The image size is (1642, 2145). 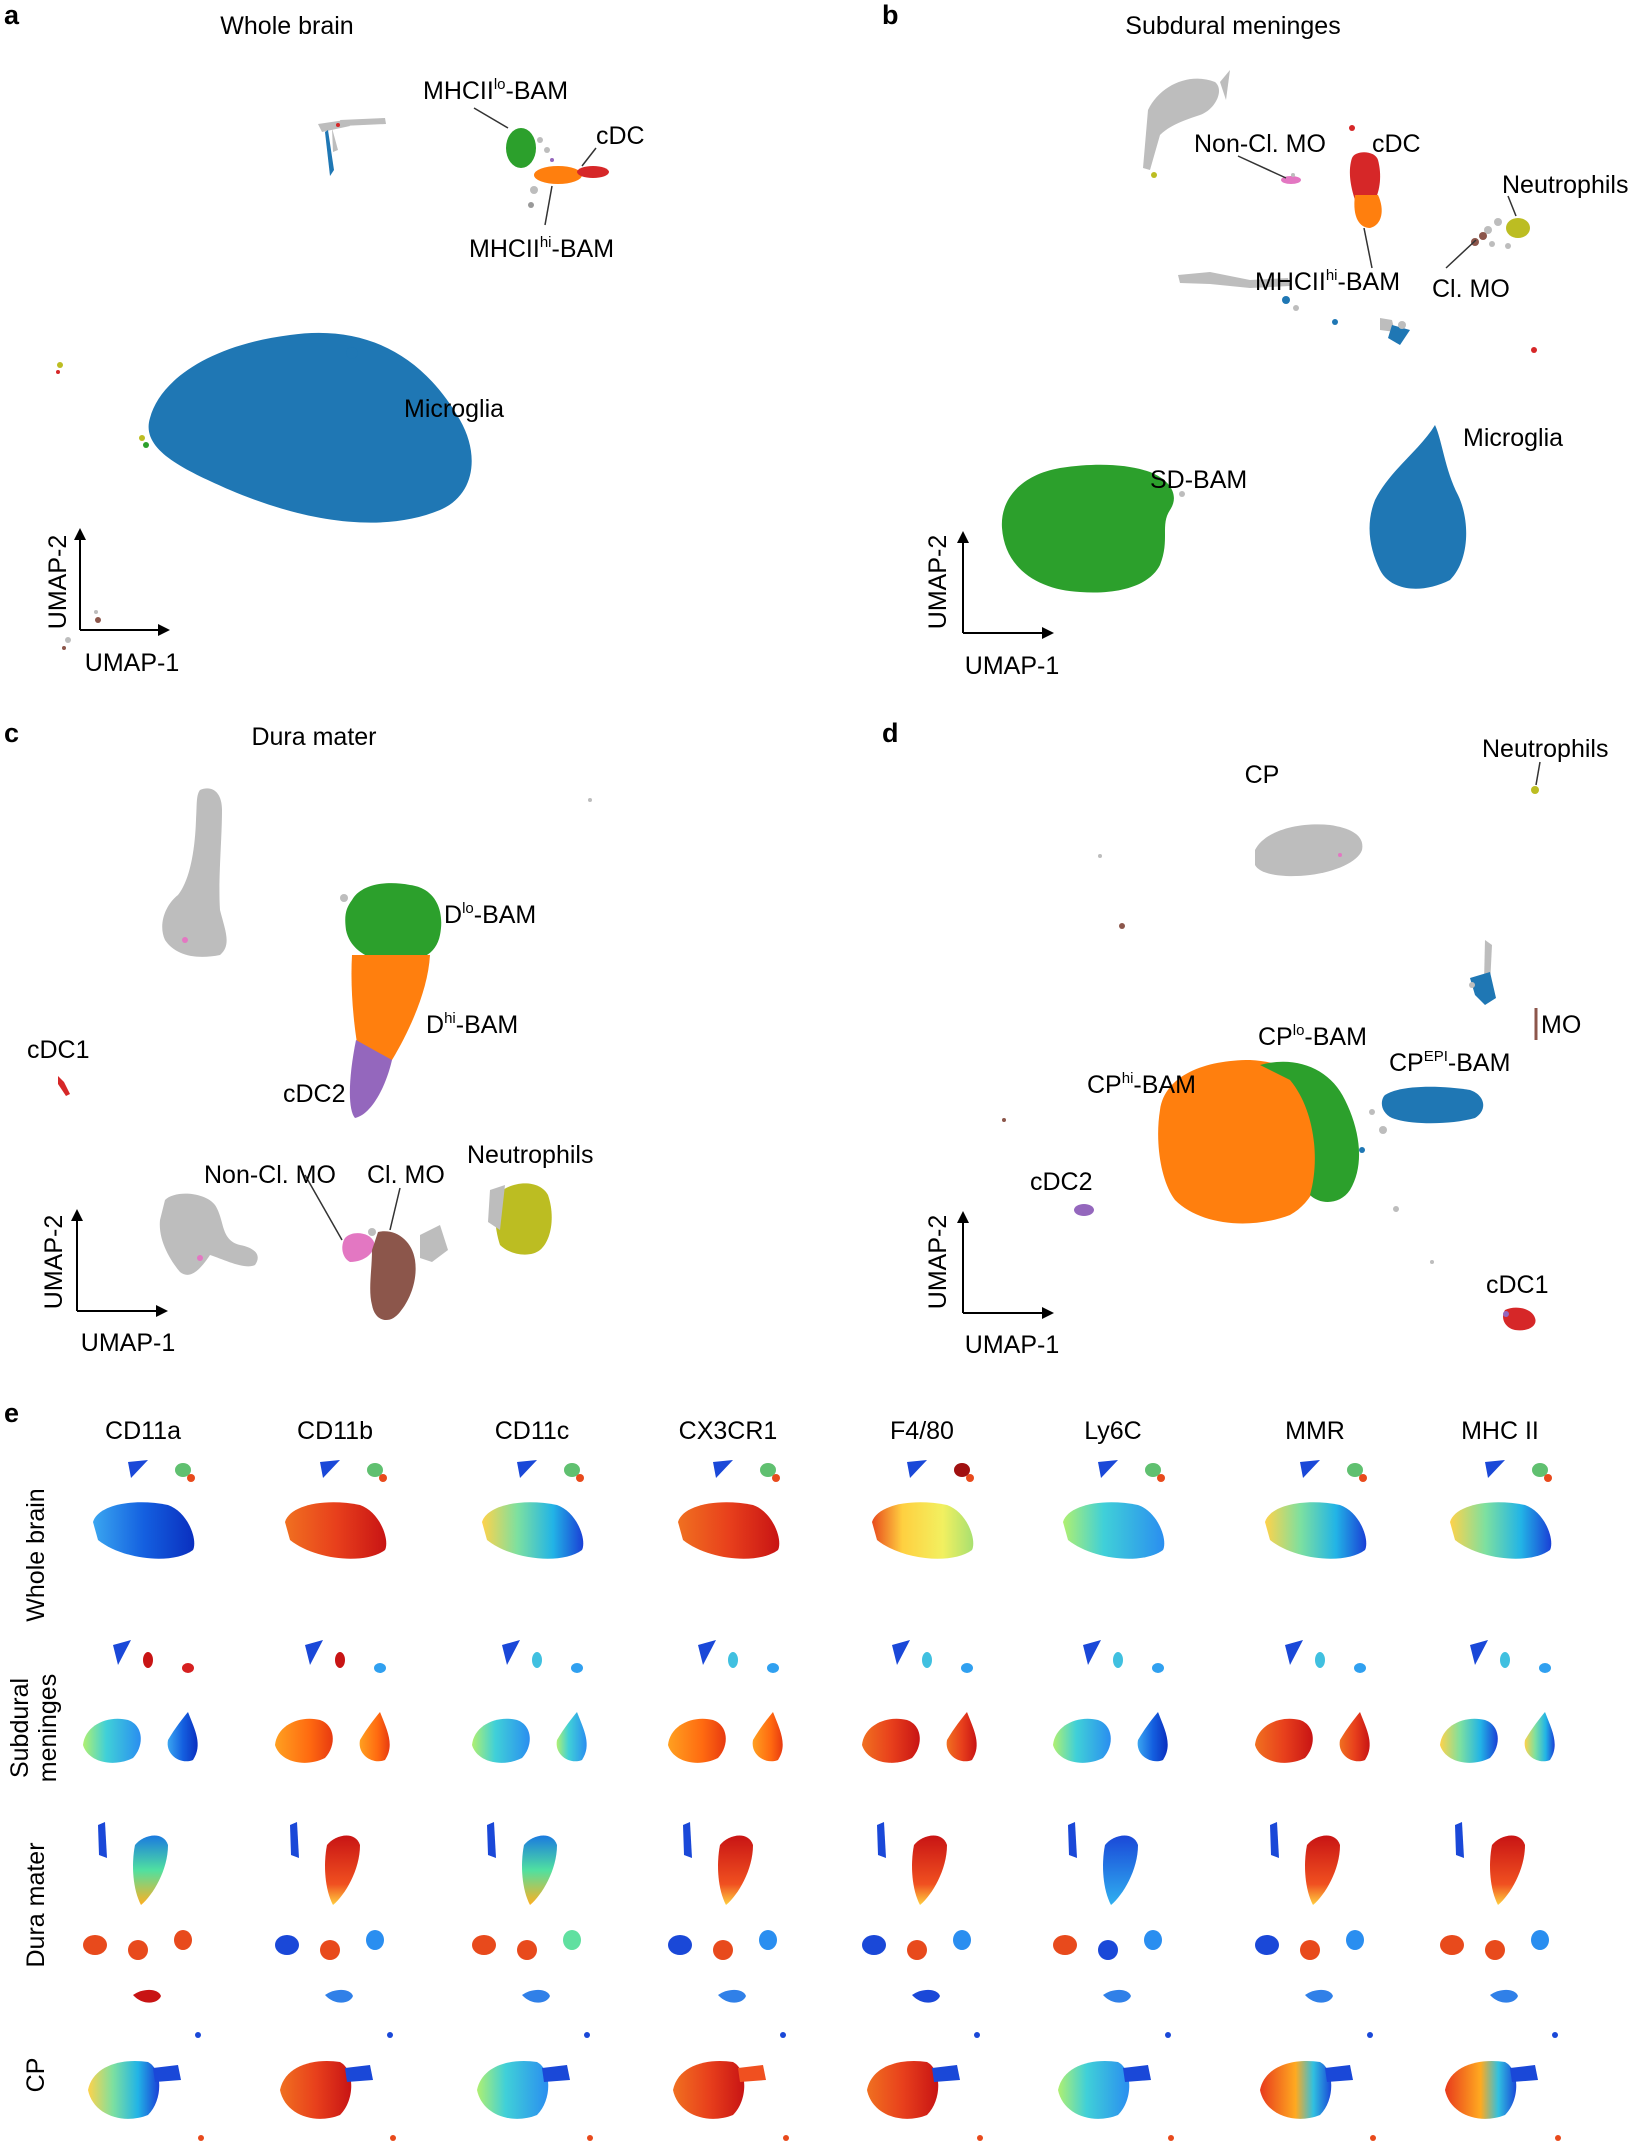 What do you see at coordinates (938, 582) in the screenshot?
I see `axis-y-label-b: UMAP-2` at bounding box center [938, 582].